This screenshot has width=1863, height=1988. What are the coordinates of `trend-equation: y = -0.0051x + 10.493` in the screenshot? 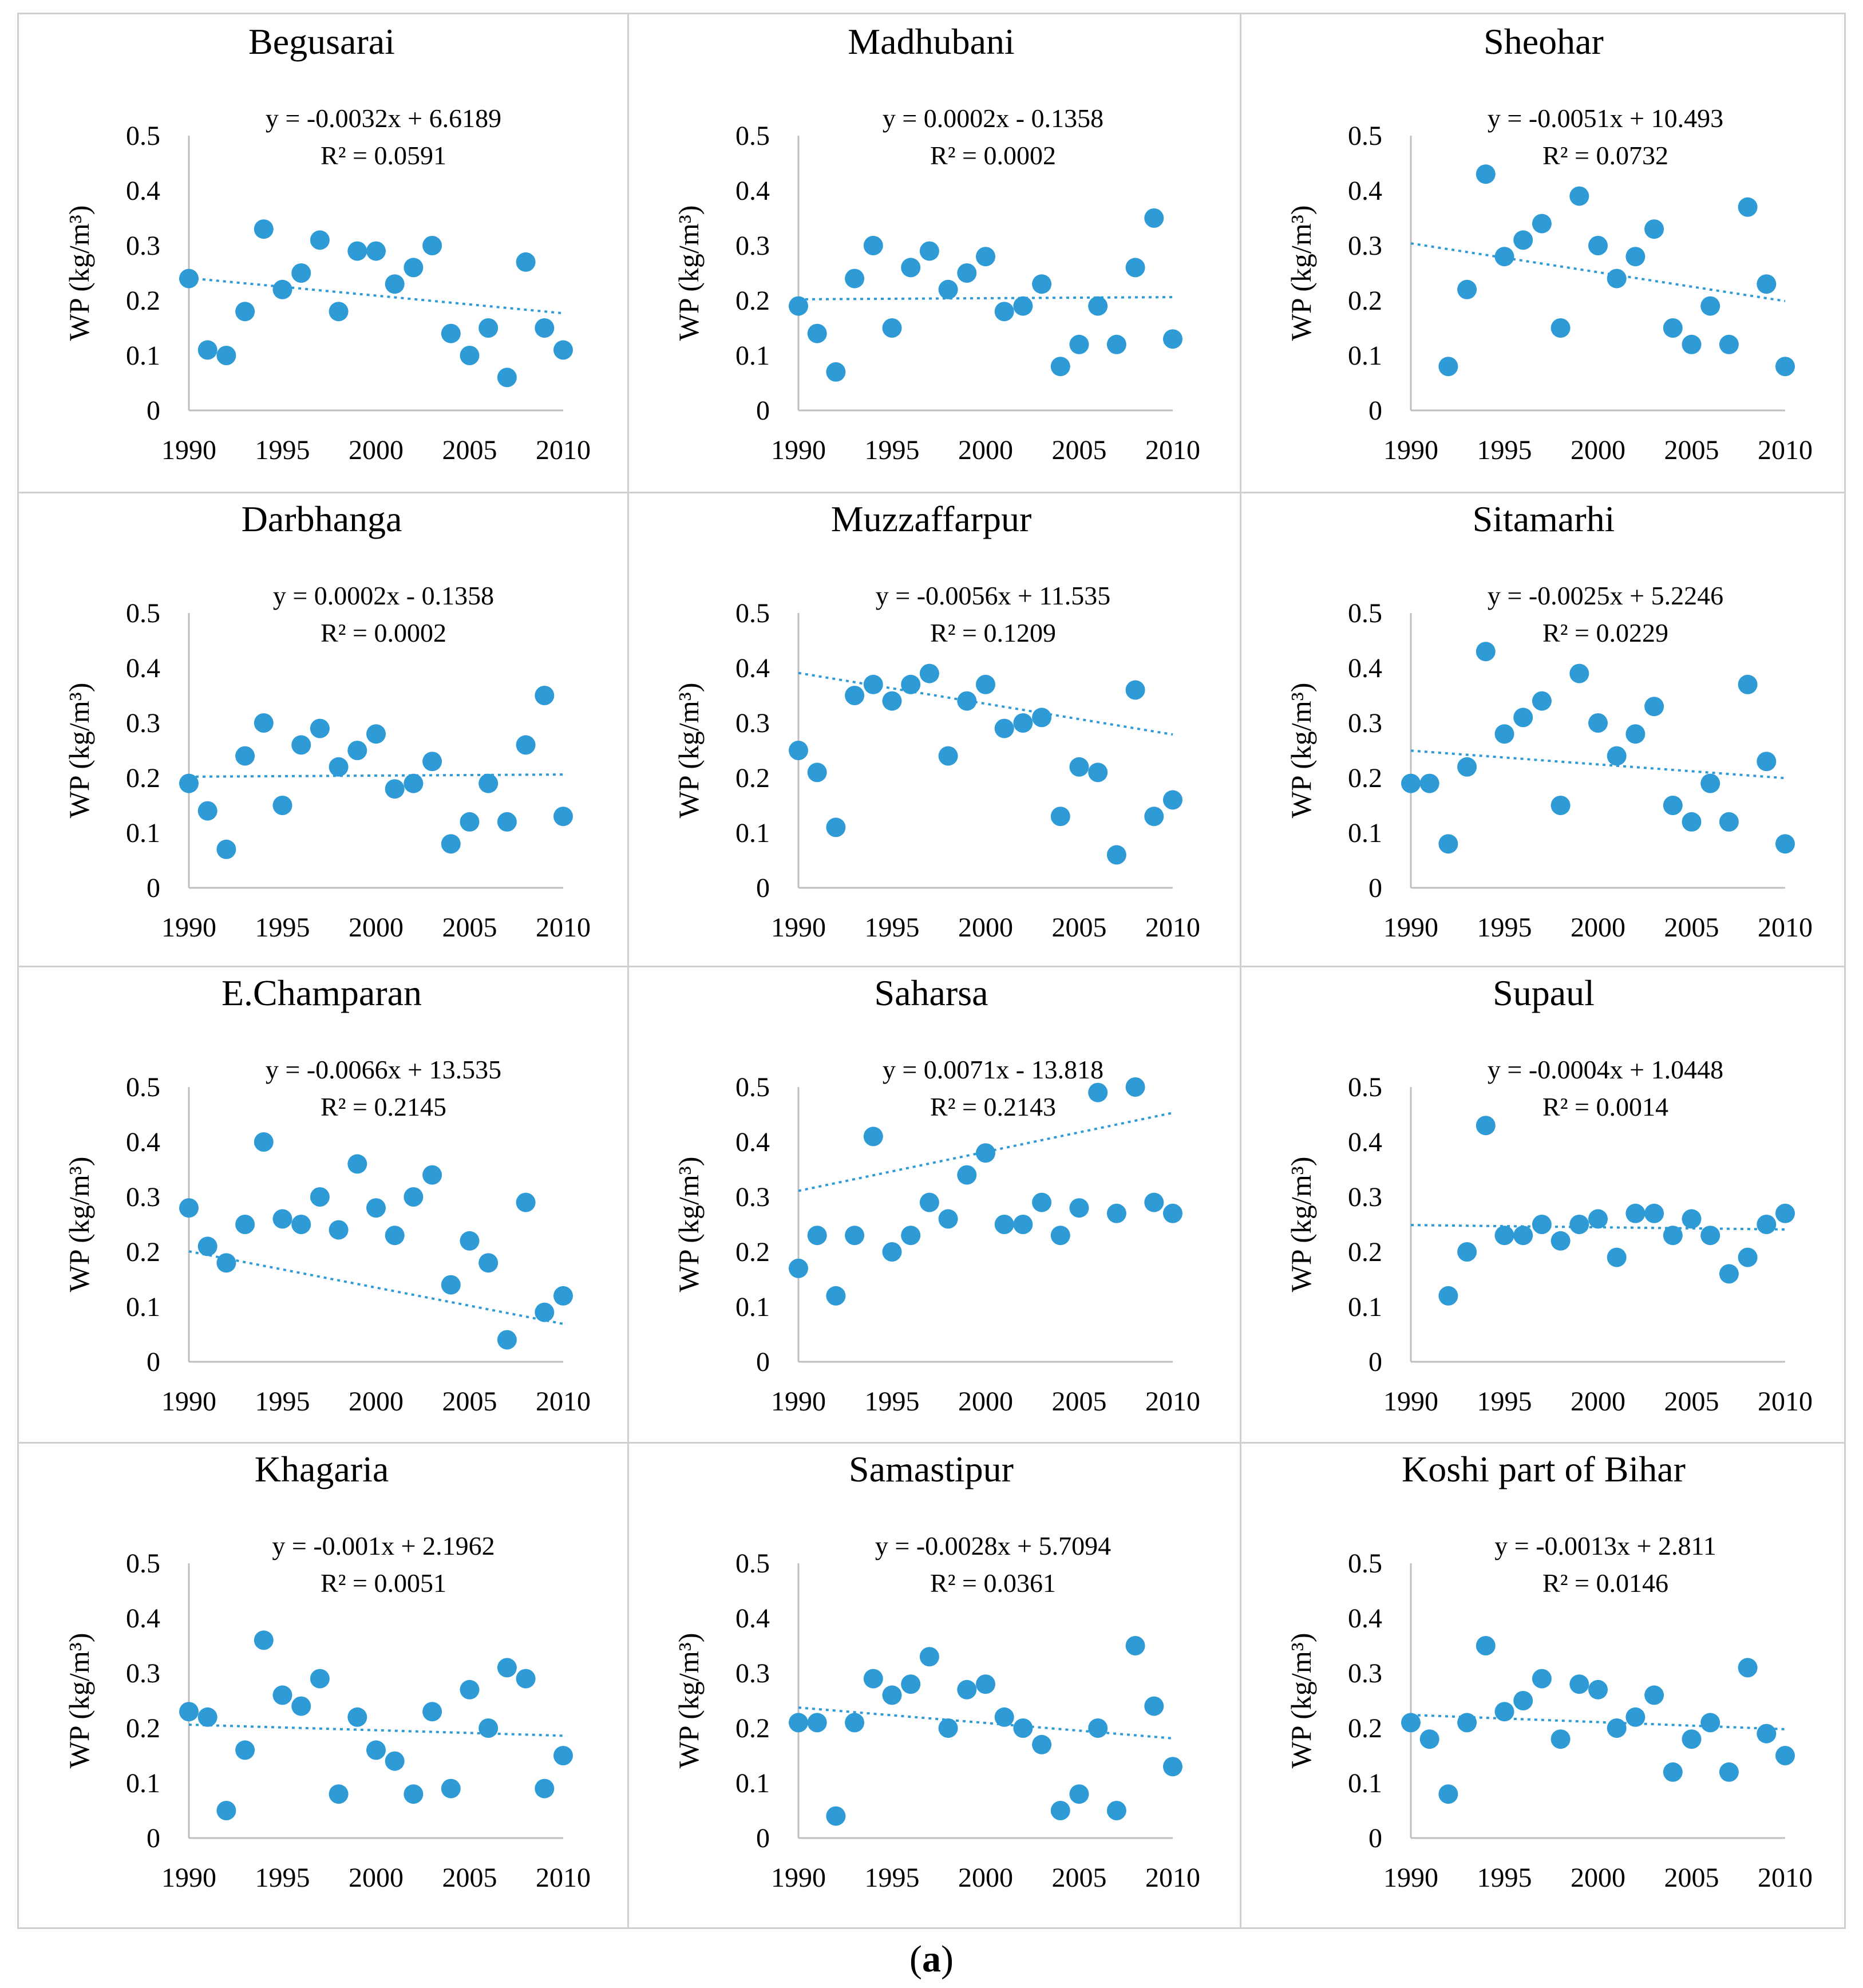 It's located at (1605, 118).